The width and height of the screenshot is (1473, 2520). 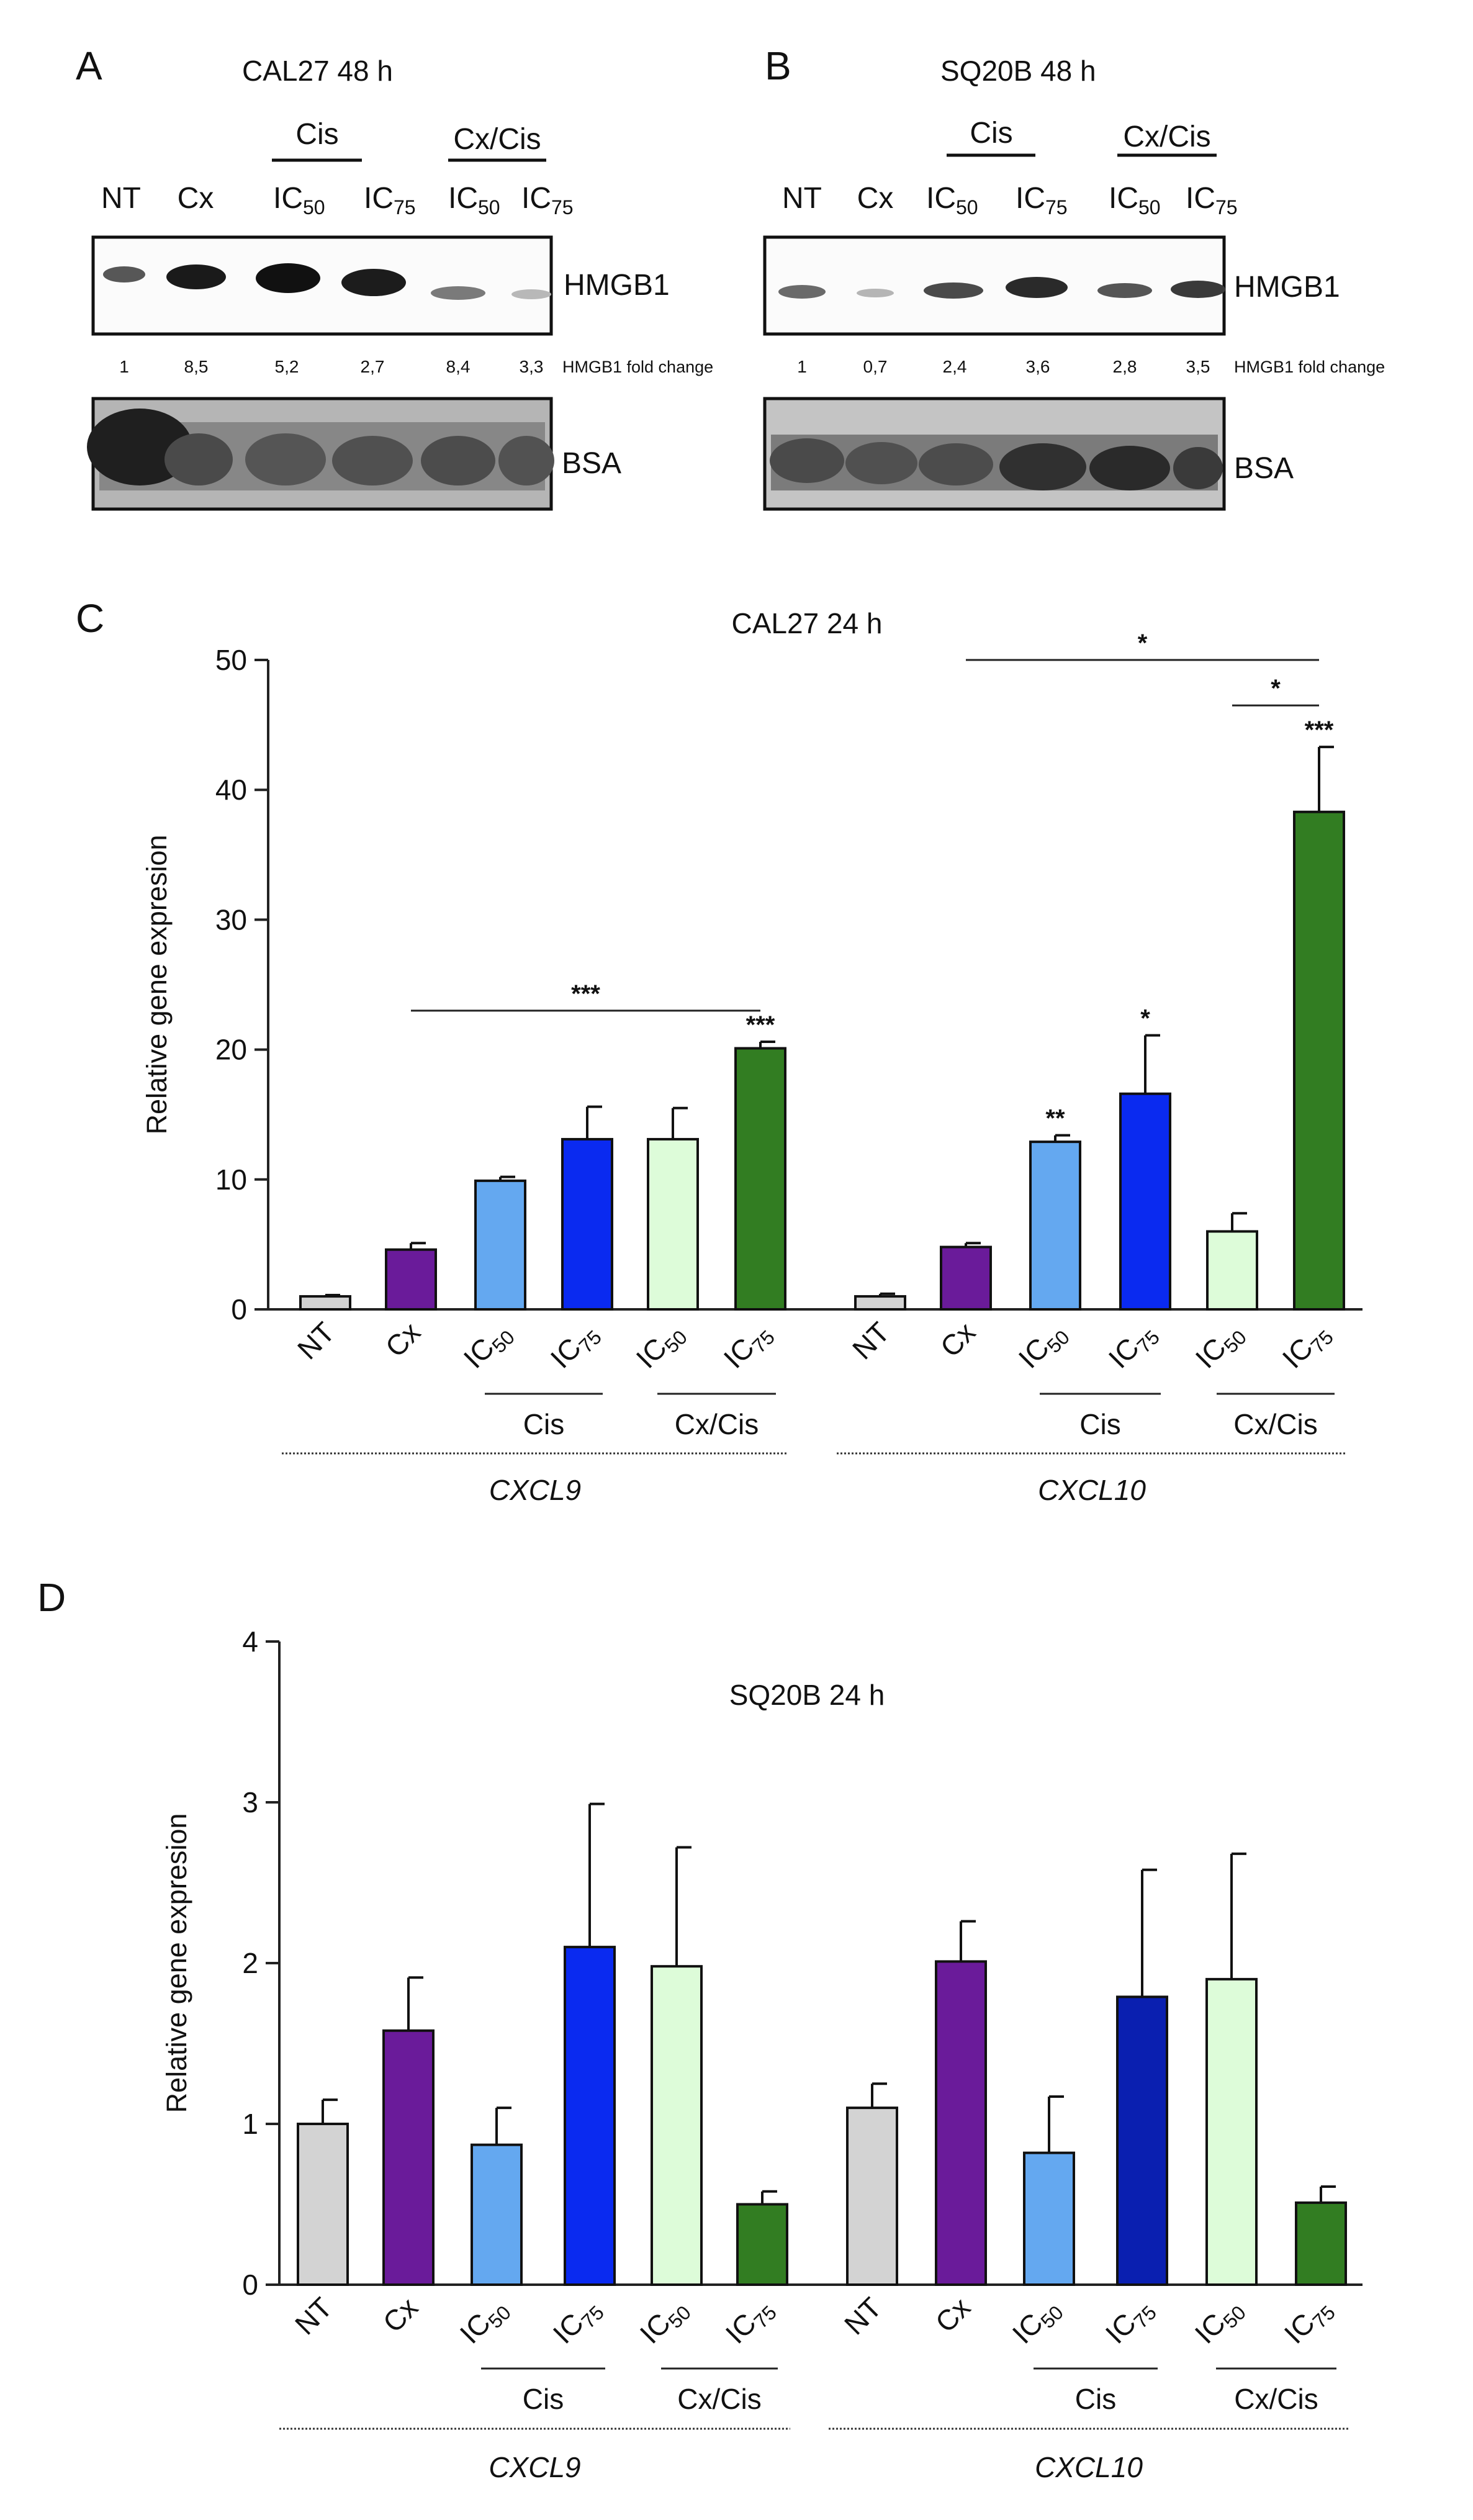 I want to click on hmgb1-blot-b, so click(x=994, y=285).